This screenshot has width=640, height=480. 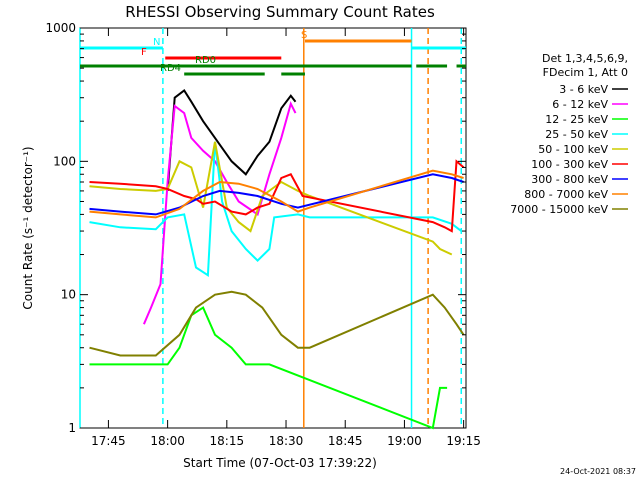 What do you see at coordinates (576, 134) in the screenshot?
I see `legend-label: 25 - 50 keV` at bounding box center [576, 134].